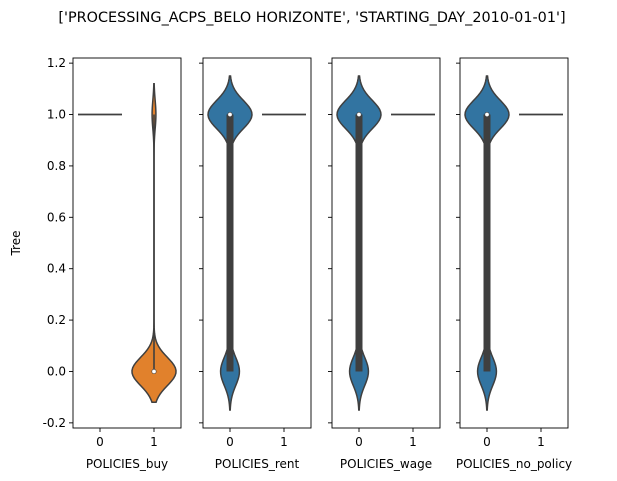 The width and height of the screenshot is (617, 481). Describe the element at coordinates (56, 166) in the screenshot. I see `y-tick-label: 0.8` at that location.